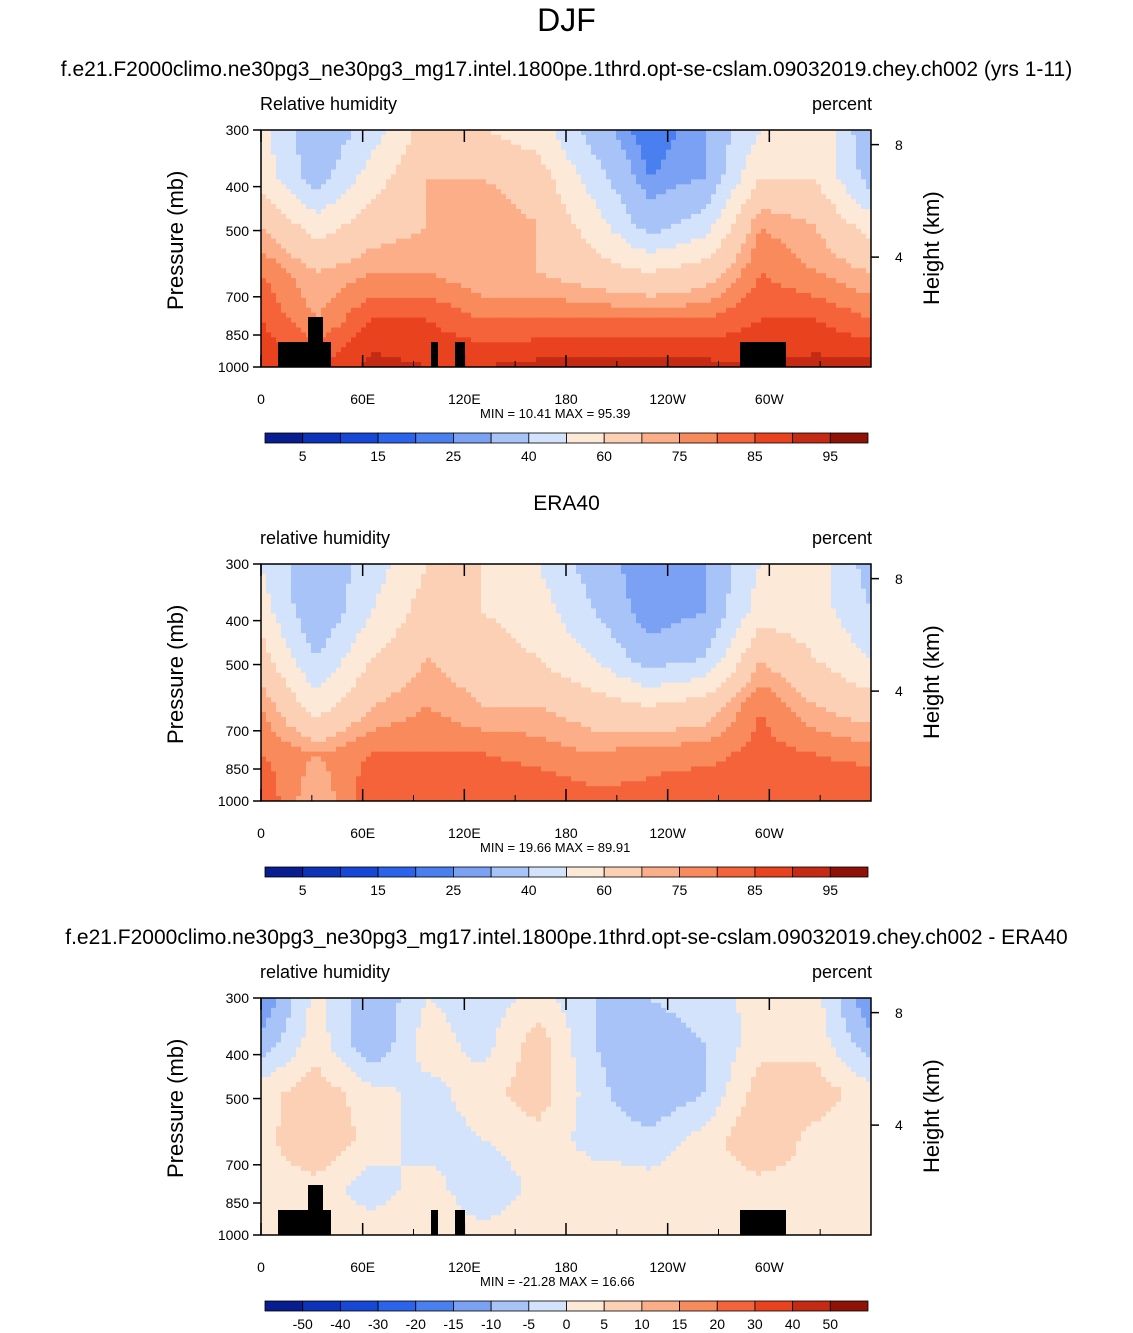 Image resolution: width=1133 pixels, height=1333 pixels. Describe the element at coordinates (237, 564) in the screenshot. I see `panel-2-ytick-label: 300` at that location.